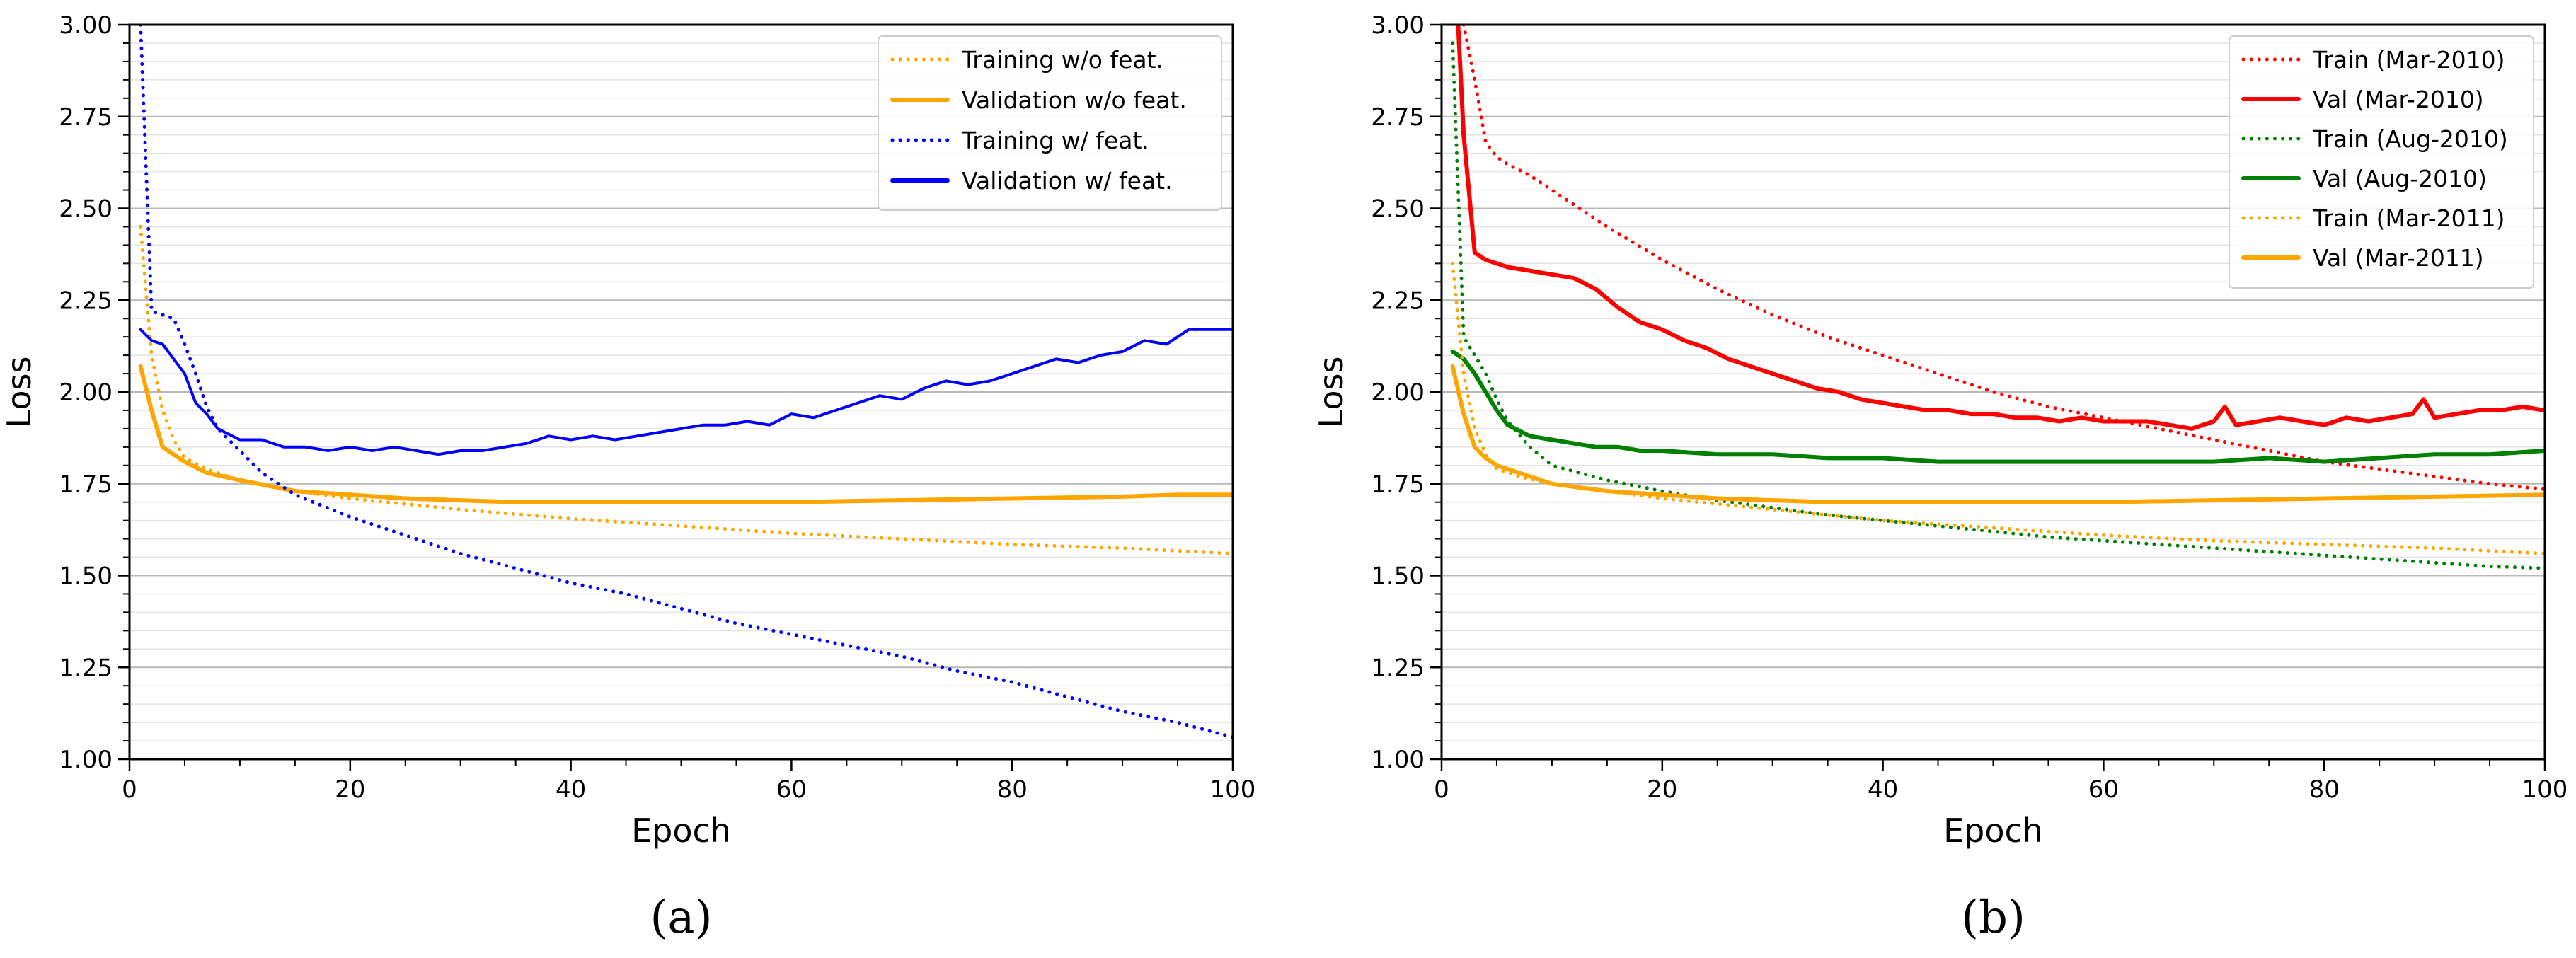 This screenshot has width=2576, height=958. What do you see at coordinates (1067, 181) in the screenshot?
I see `legend-label: Validation w/ feat.` at bounding box center [1067, 181].